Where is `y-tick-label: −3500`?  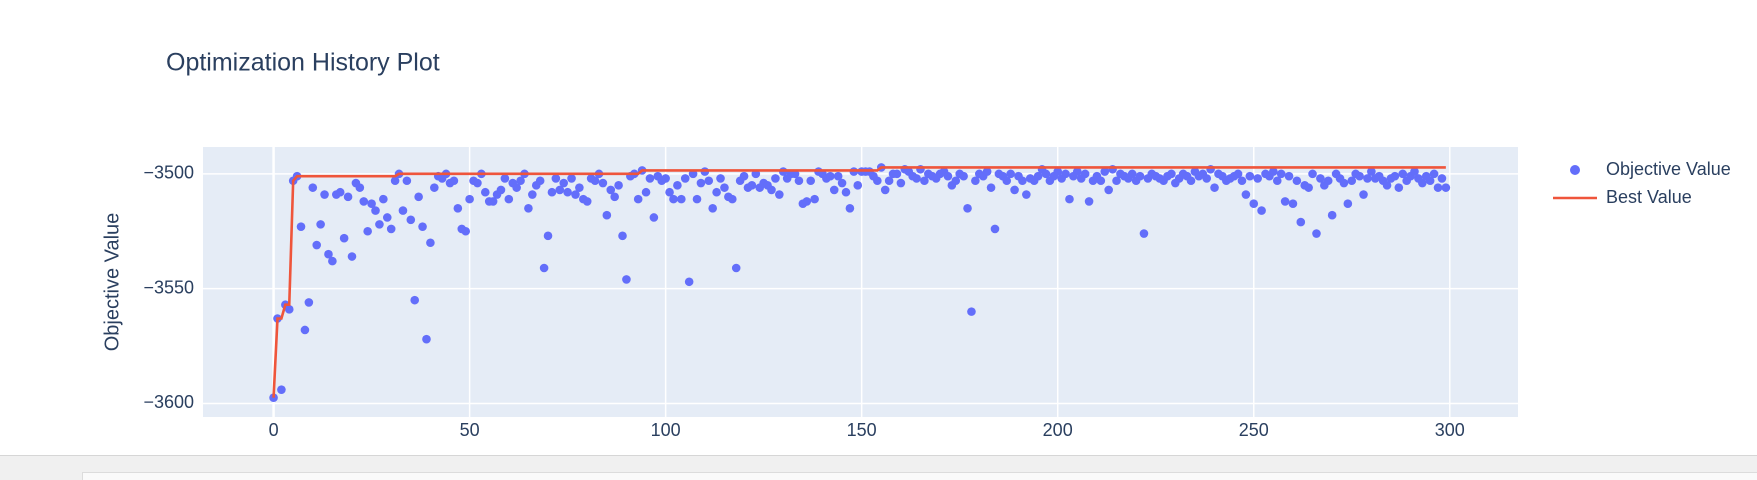 y-tick-label: −3500 is located at coordinates (168, 173).